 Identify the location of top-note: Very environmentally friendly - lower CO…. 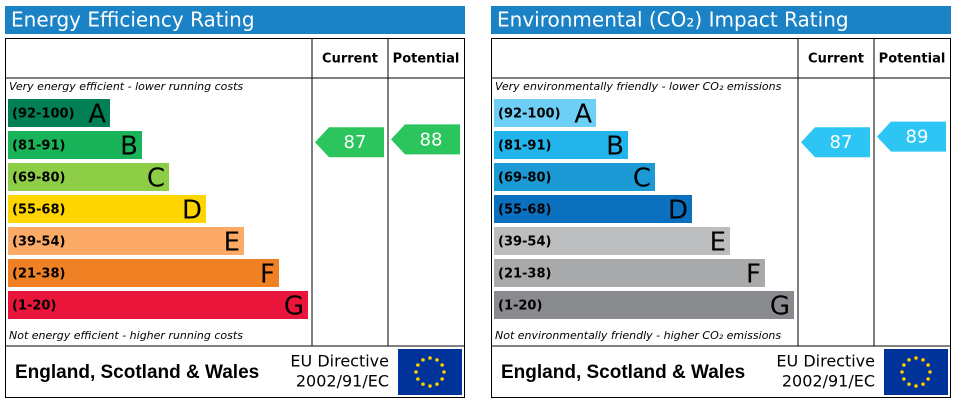
(638, 86).